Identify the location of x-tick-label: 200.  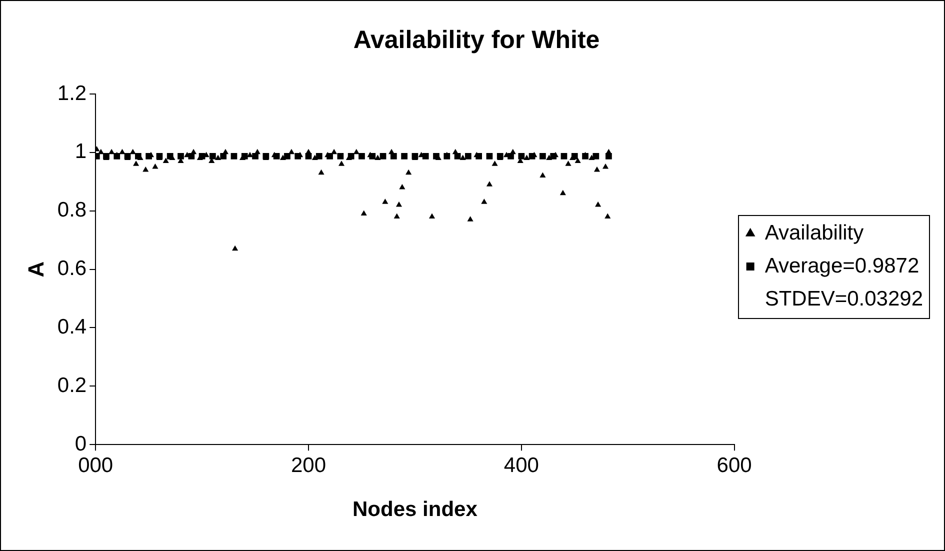
(308, 465).